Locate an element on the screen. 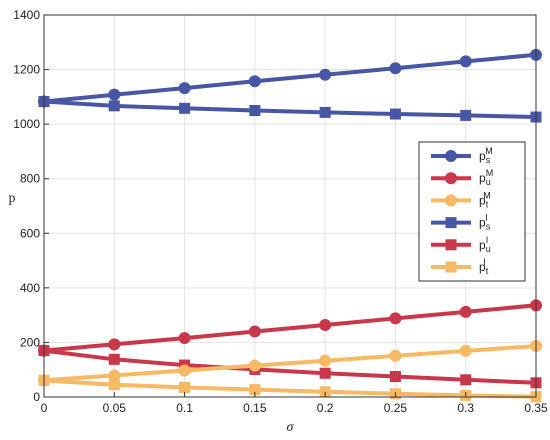 This screenshot has width=550, height=440. legend: psM puM ptM psI puI ptI is located at coordinates (472, 211).